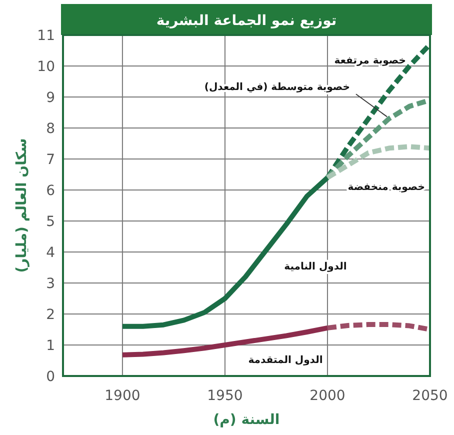  What do you see at coordinates (225, 396) in the screenshot?
I see `x-tick-label: 1950` at bounding box center [225, 396].